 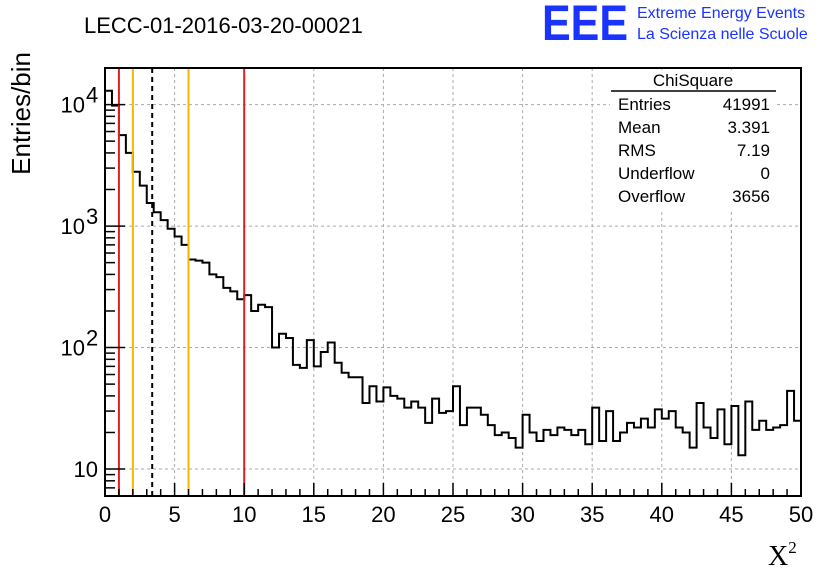 I want to click on logo-letters: EEE, so click(x=585, y=25).